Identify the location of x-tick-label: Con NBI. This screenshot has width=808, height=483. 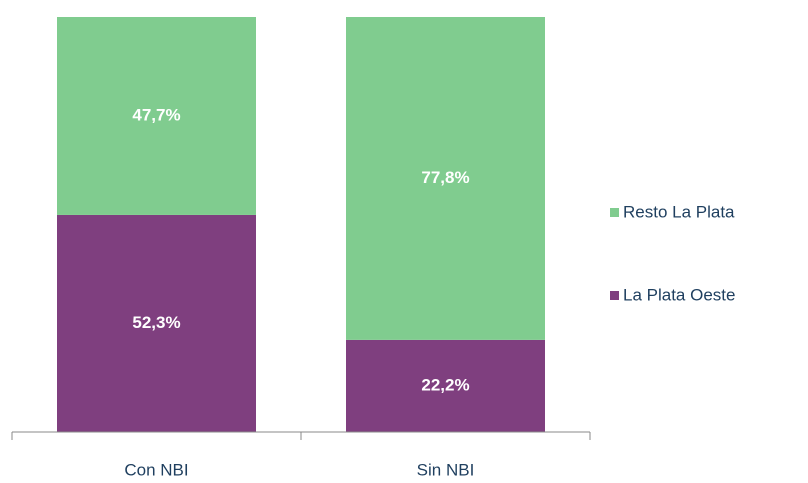
(156, 469).